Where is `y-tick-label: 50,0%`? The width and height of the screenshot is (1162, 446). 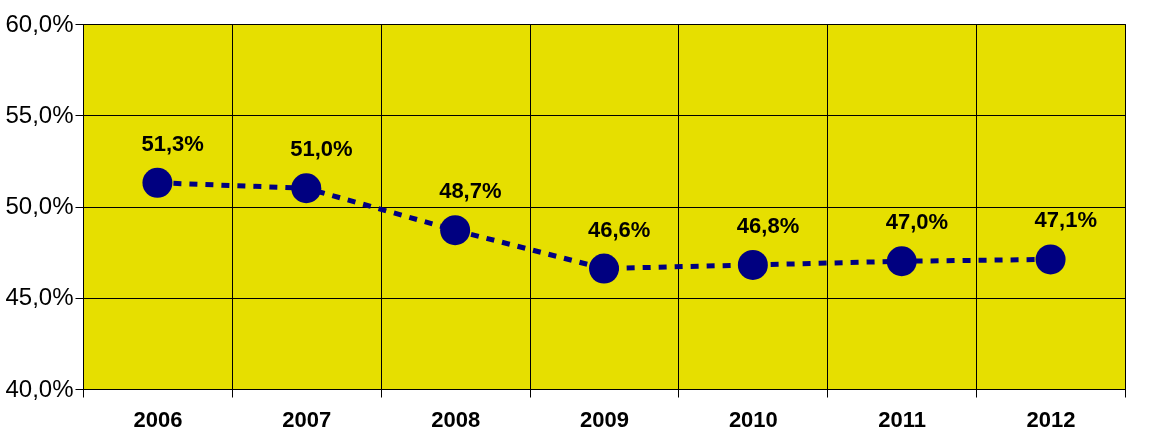
y-tick-label: 50,0% is located at coordinates (39, 205).